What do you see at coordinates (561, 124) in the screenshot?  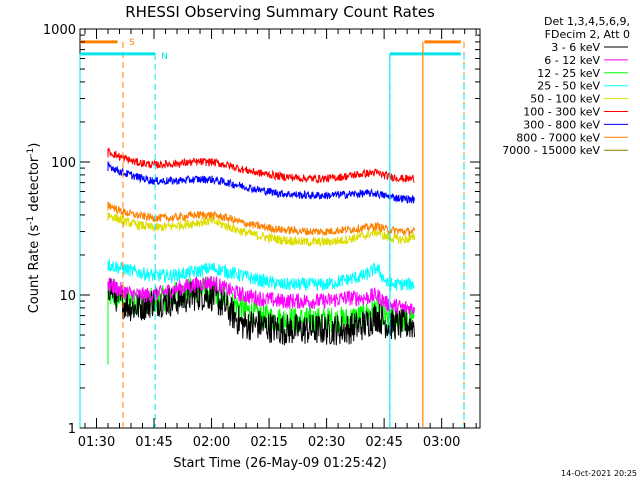 I see `legend-label-6: 300 - 800 keV` at bounding box center [561, 124].